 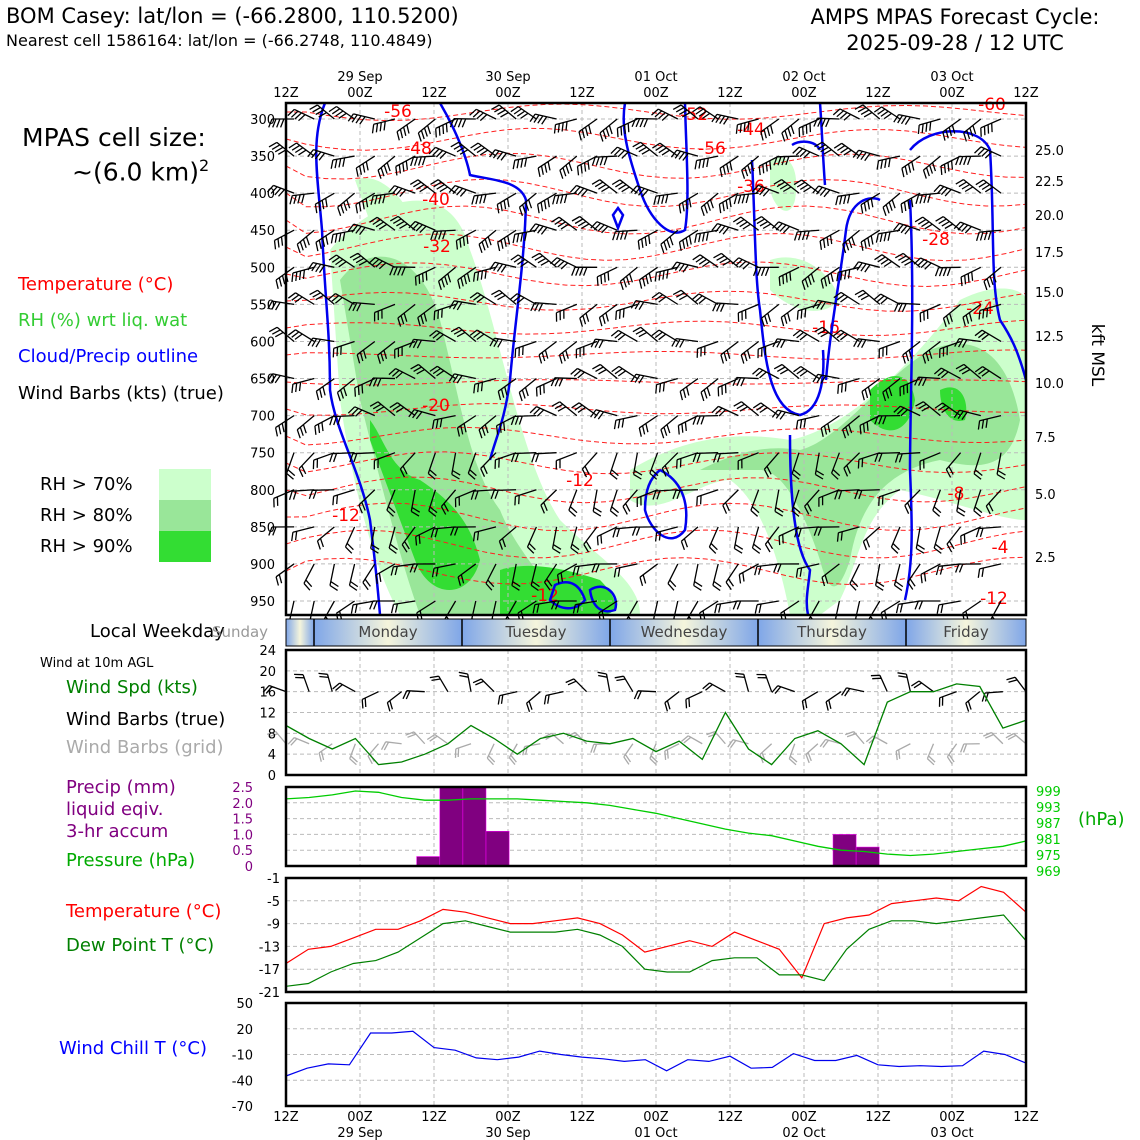 I want to click on temp-ytick: -5, so click(x=273, y=902).